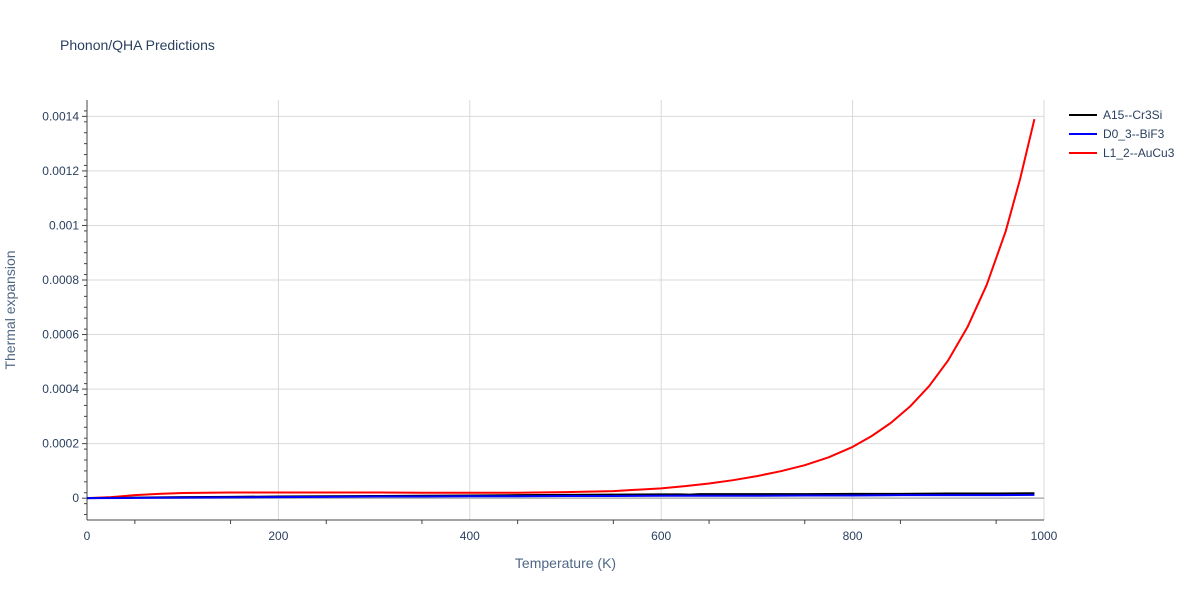 The image size is (1200, 600). I want to click on legend-label: A15--Cr3Si, so click(1132, 115).